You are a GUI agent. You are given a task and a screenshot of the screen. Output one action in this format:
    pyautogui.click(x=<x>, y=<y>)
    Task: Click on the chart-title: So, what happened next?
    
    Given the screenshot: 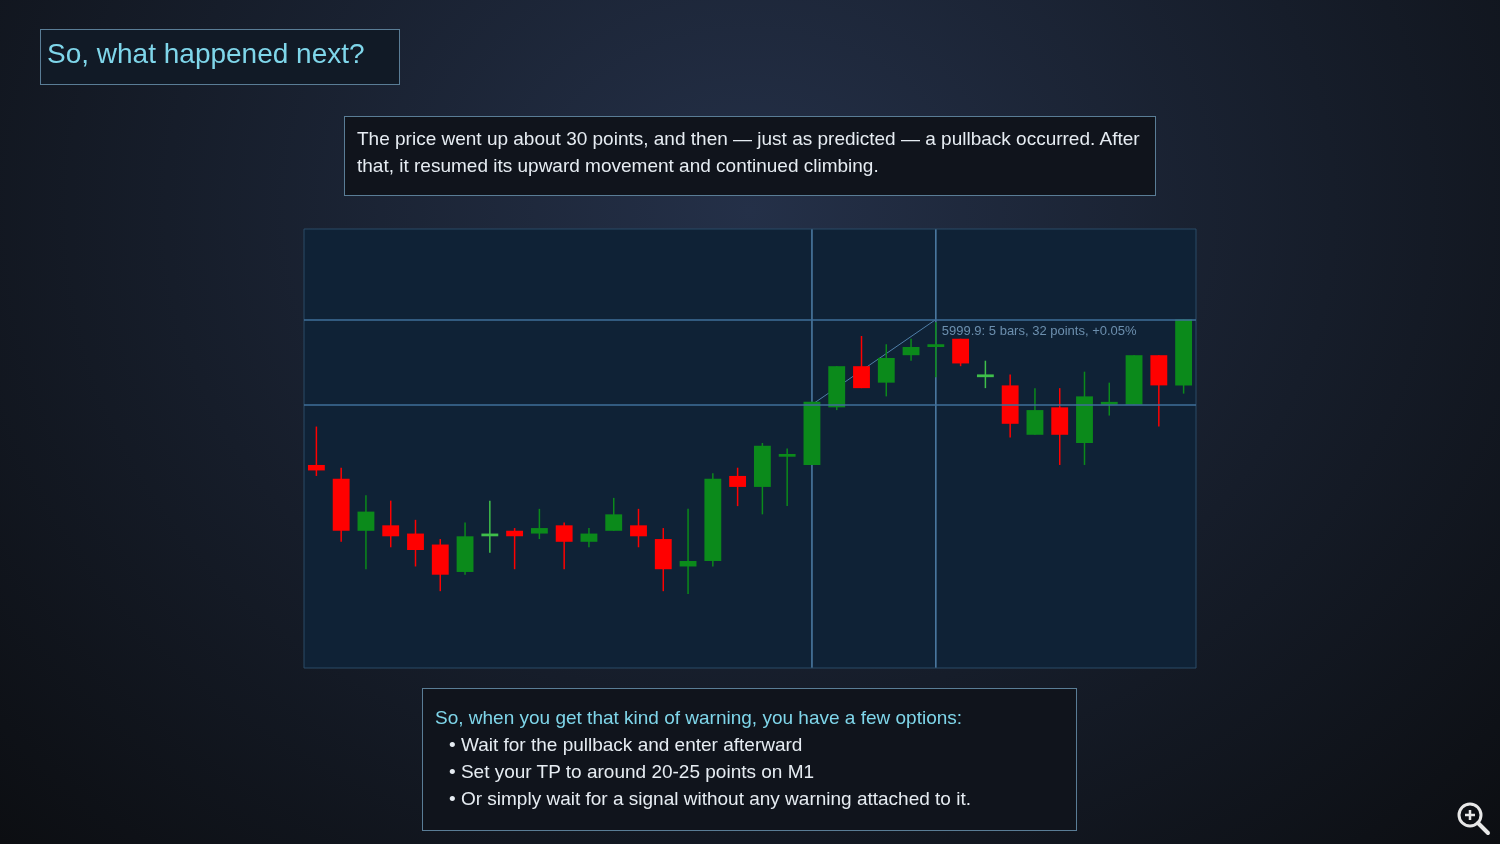 What is the action you would take?
    pyautogui.click(x=220, y=57)
    